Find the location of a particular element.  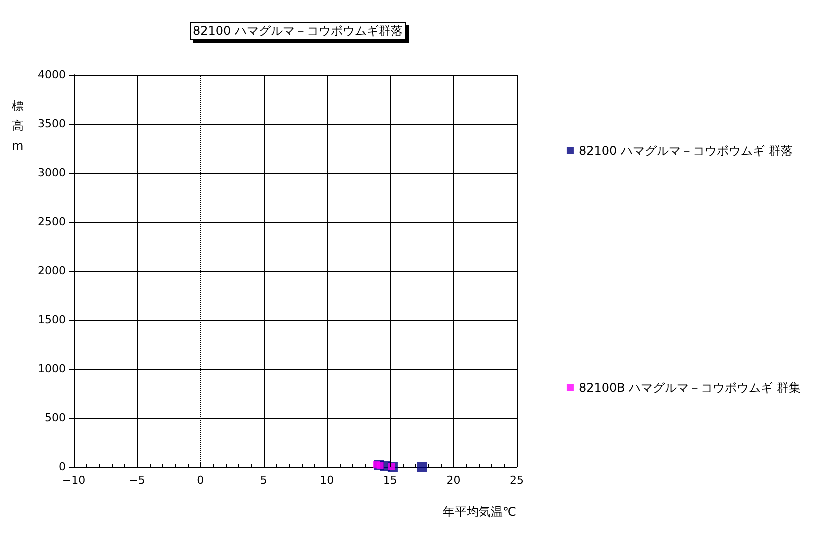

y-axis-title: 標高m is located at coordinates (18, 126).